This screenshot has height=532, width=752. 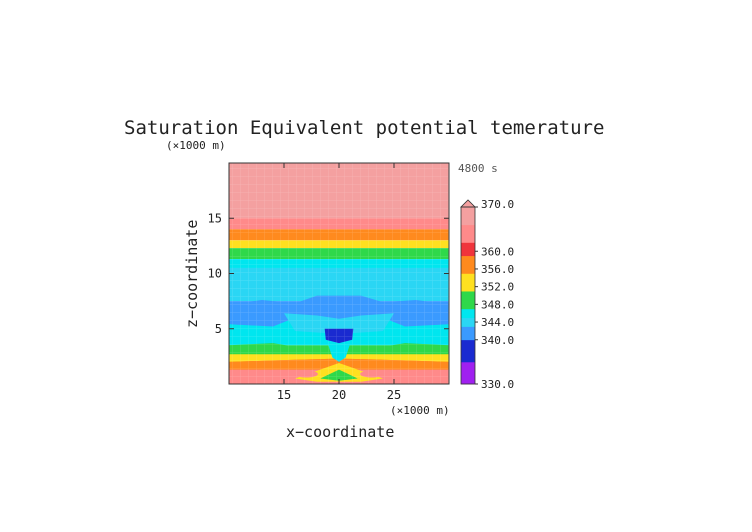 I want to click on z-tick-label: 5, so click(x=218, y=329).